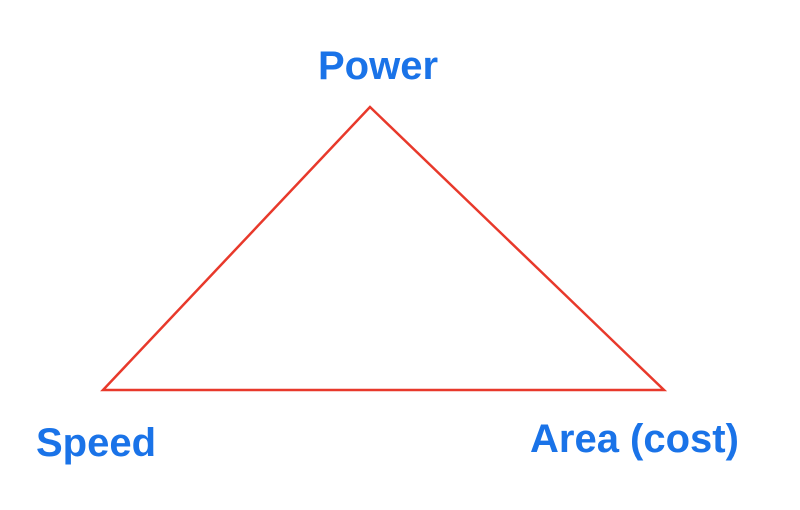 The height and width of the screenshot is (510, 800). I want to click on vertex-label-area-cost: Area (cost), so click(634, 439).